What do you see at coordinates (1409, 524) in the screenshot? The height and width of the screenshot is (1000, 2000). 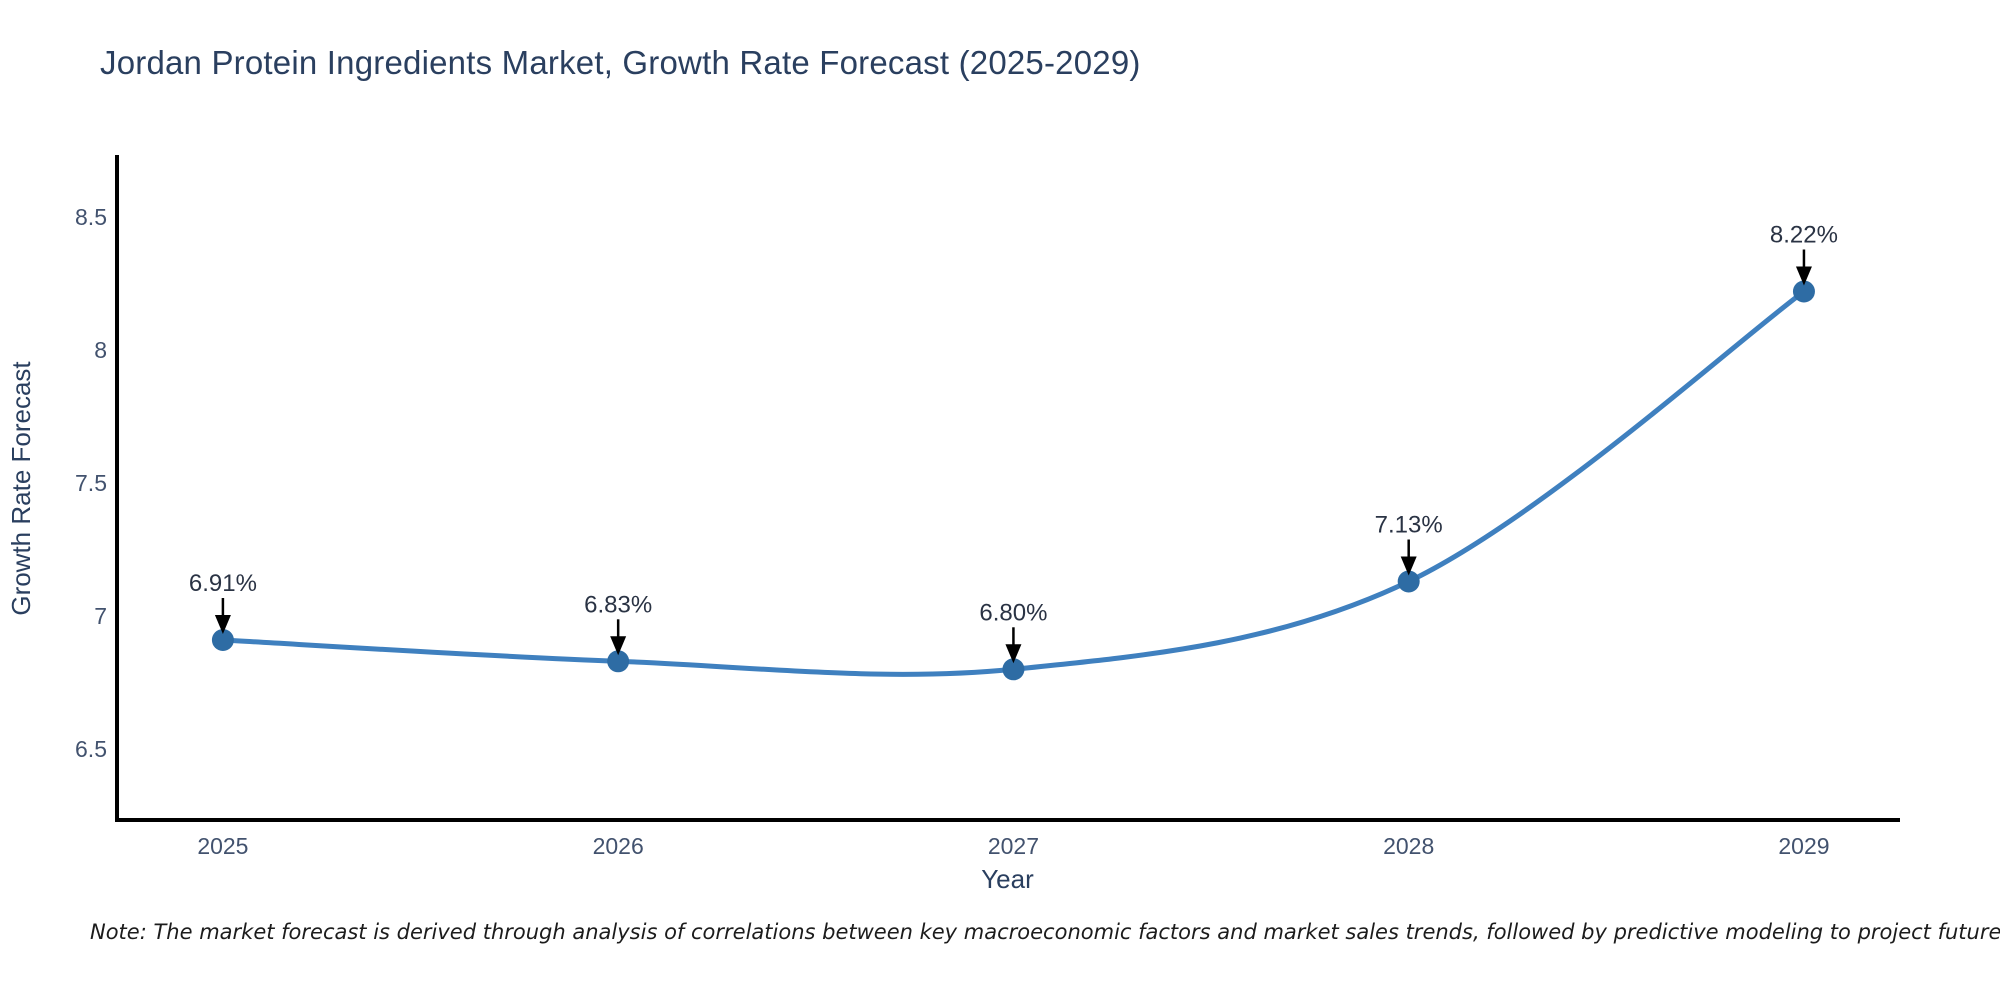 I see `point-label: 7.13%` at bounding box center [1409, 524].